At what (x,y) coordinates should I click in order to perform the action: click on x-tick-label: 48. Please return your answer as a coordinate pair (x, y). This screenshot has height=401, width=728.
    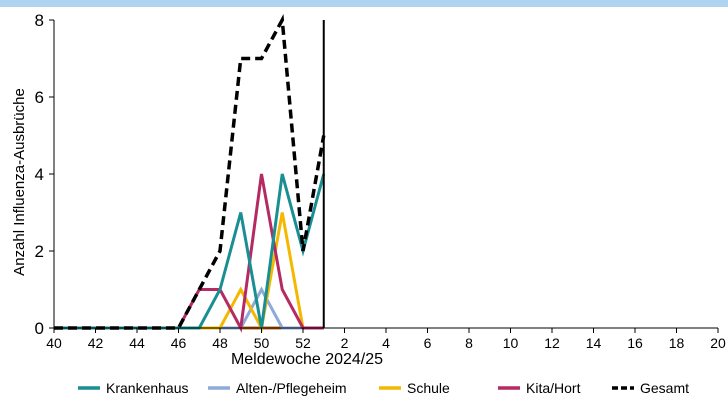
    Looking at the image, I should click on (220, 343).